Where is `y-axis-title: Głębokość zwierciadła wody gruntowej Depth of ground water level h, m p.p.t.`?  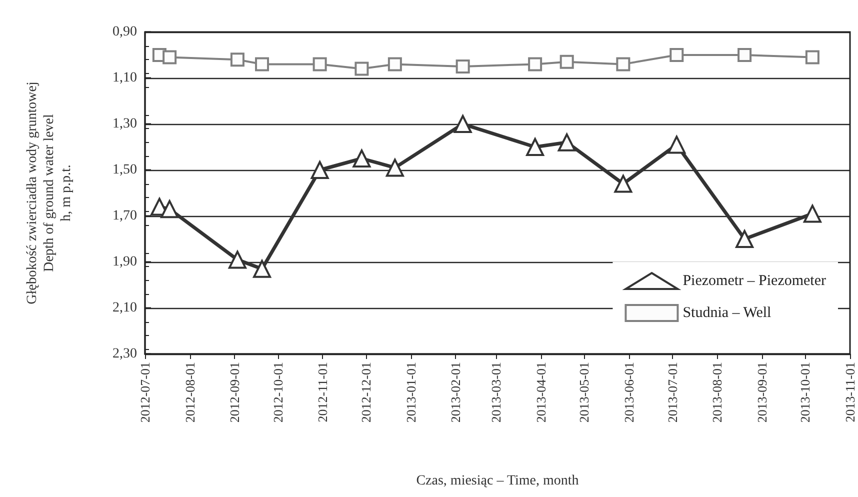 y-axis-title: Głębokość zwierciadła wody gruntowej Depth of ground water level h, m p.p.t. is located at coordinates (49, 193).